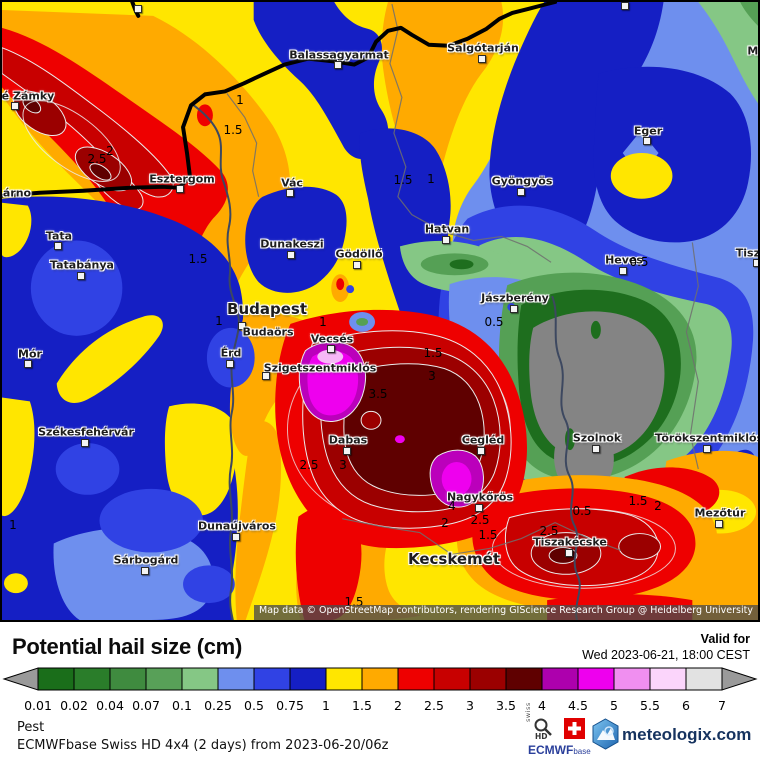 This screenshot has height=760, width=760. I want to click on scale-tick-label: 0.75, so click(290, 705).